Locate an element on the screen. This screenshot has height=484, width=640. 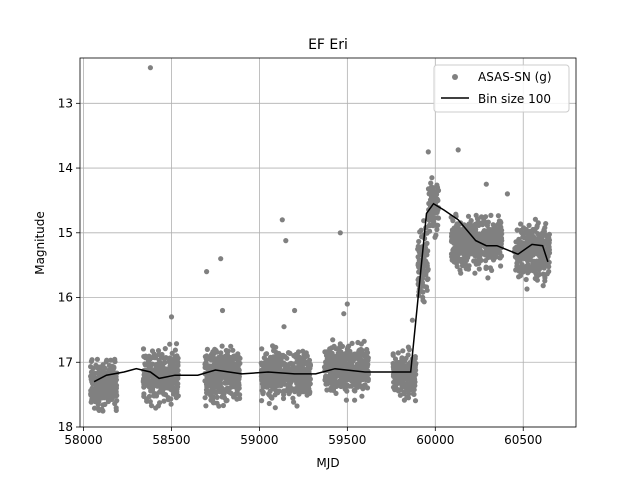
legend-label-line: Bin size 100 is located at coordinates (514, 99).